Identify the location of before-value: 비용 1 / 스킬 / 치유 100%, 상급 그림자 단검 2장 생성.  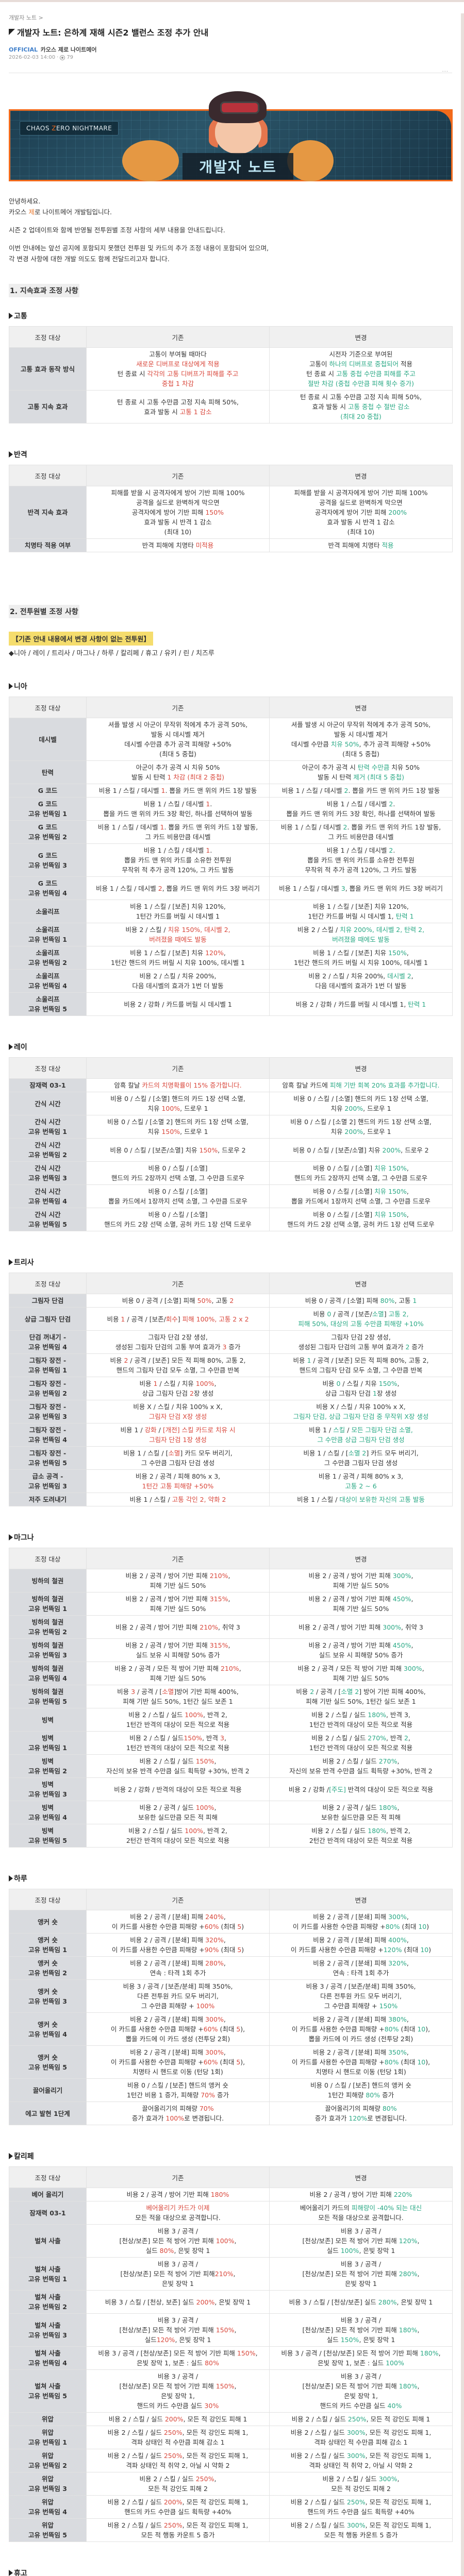
(178, 1388).